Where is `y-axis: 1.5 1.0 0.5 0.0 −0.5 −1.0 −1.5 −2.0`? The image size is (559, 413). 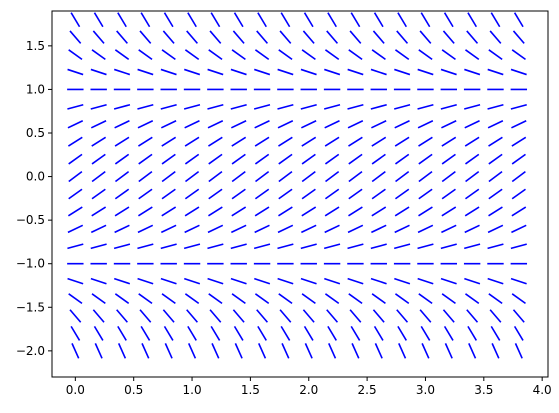
y-axis: 1.5 1.0 0.5 0.0 −0.5 −1.0 −1.5 −2.0 is located at coordinates (34, 198).